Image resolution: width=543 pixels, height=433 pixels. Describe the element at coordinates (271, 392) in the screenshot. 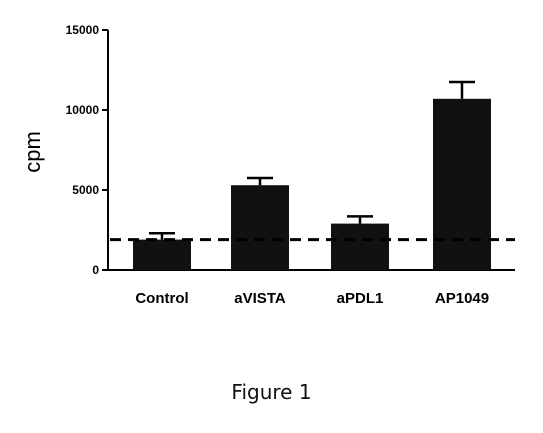

I see `figure-caption: Figure 1` at that location.